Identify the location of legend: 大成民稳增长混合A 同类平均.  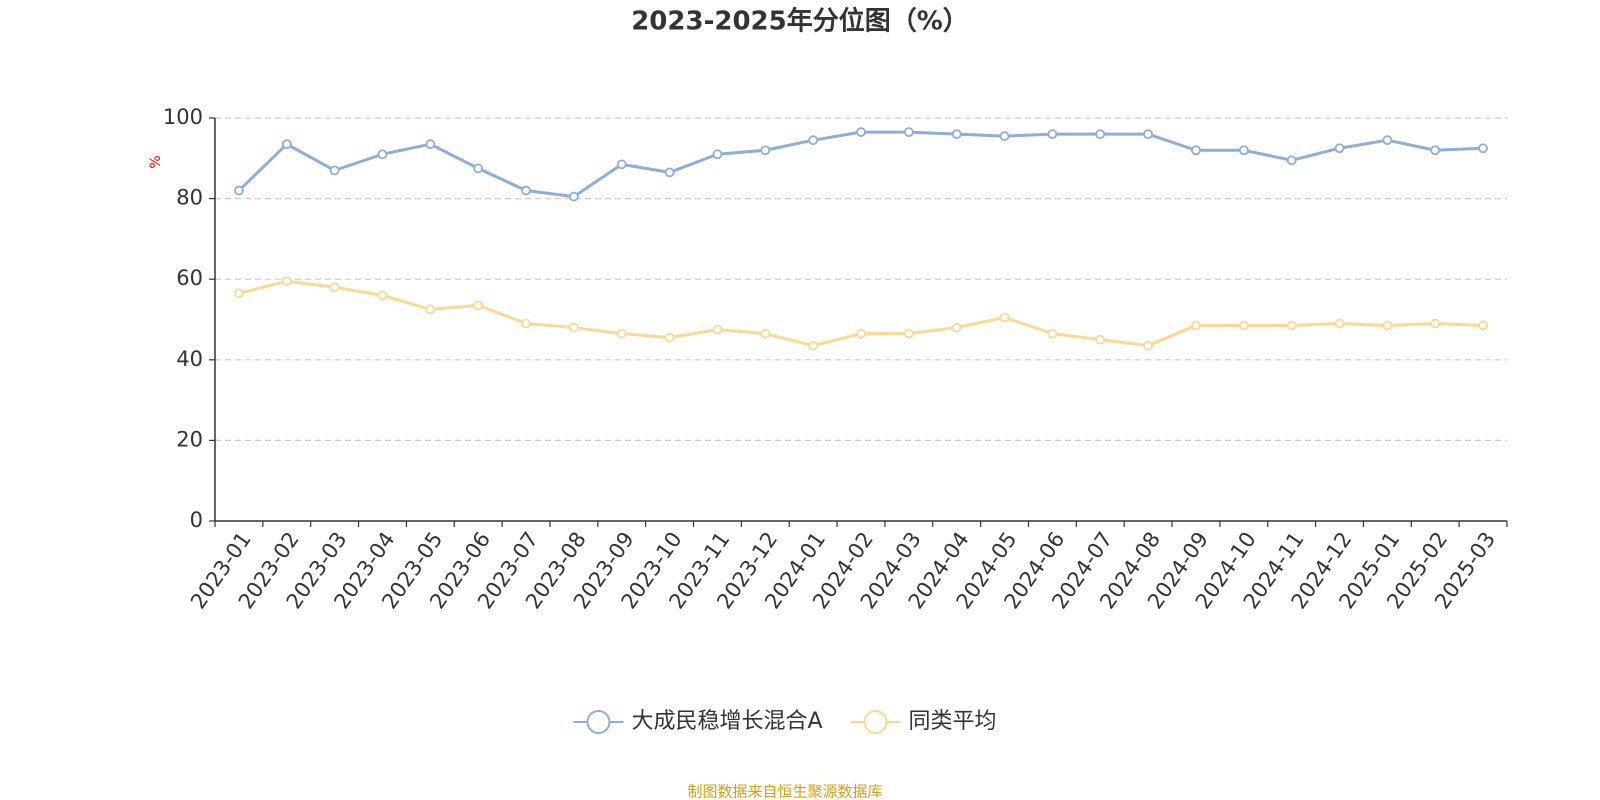
(785, 721).